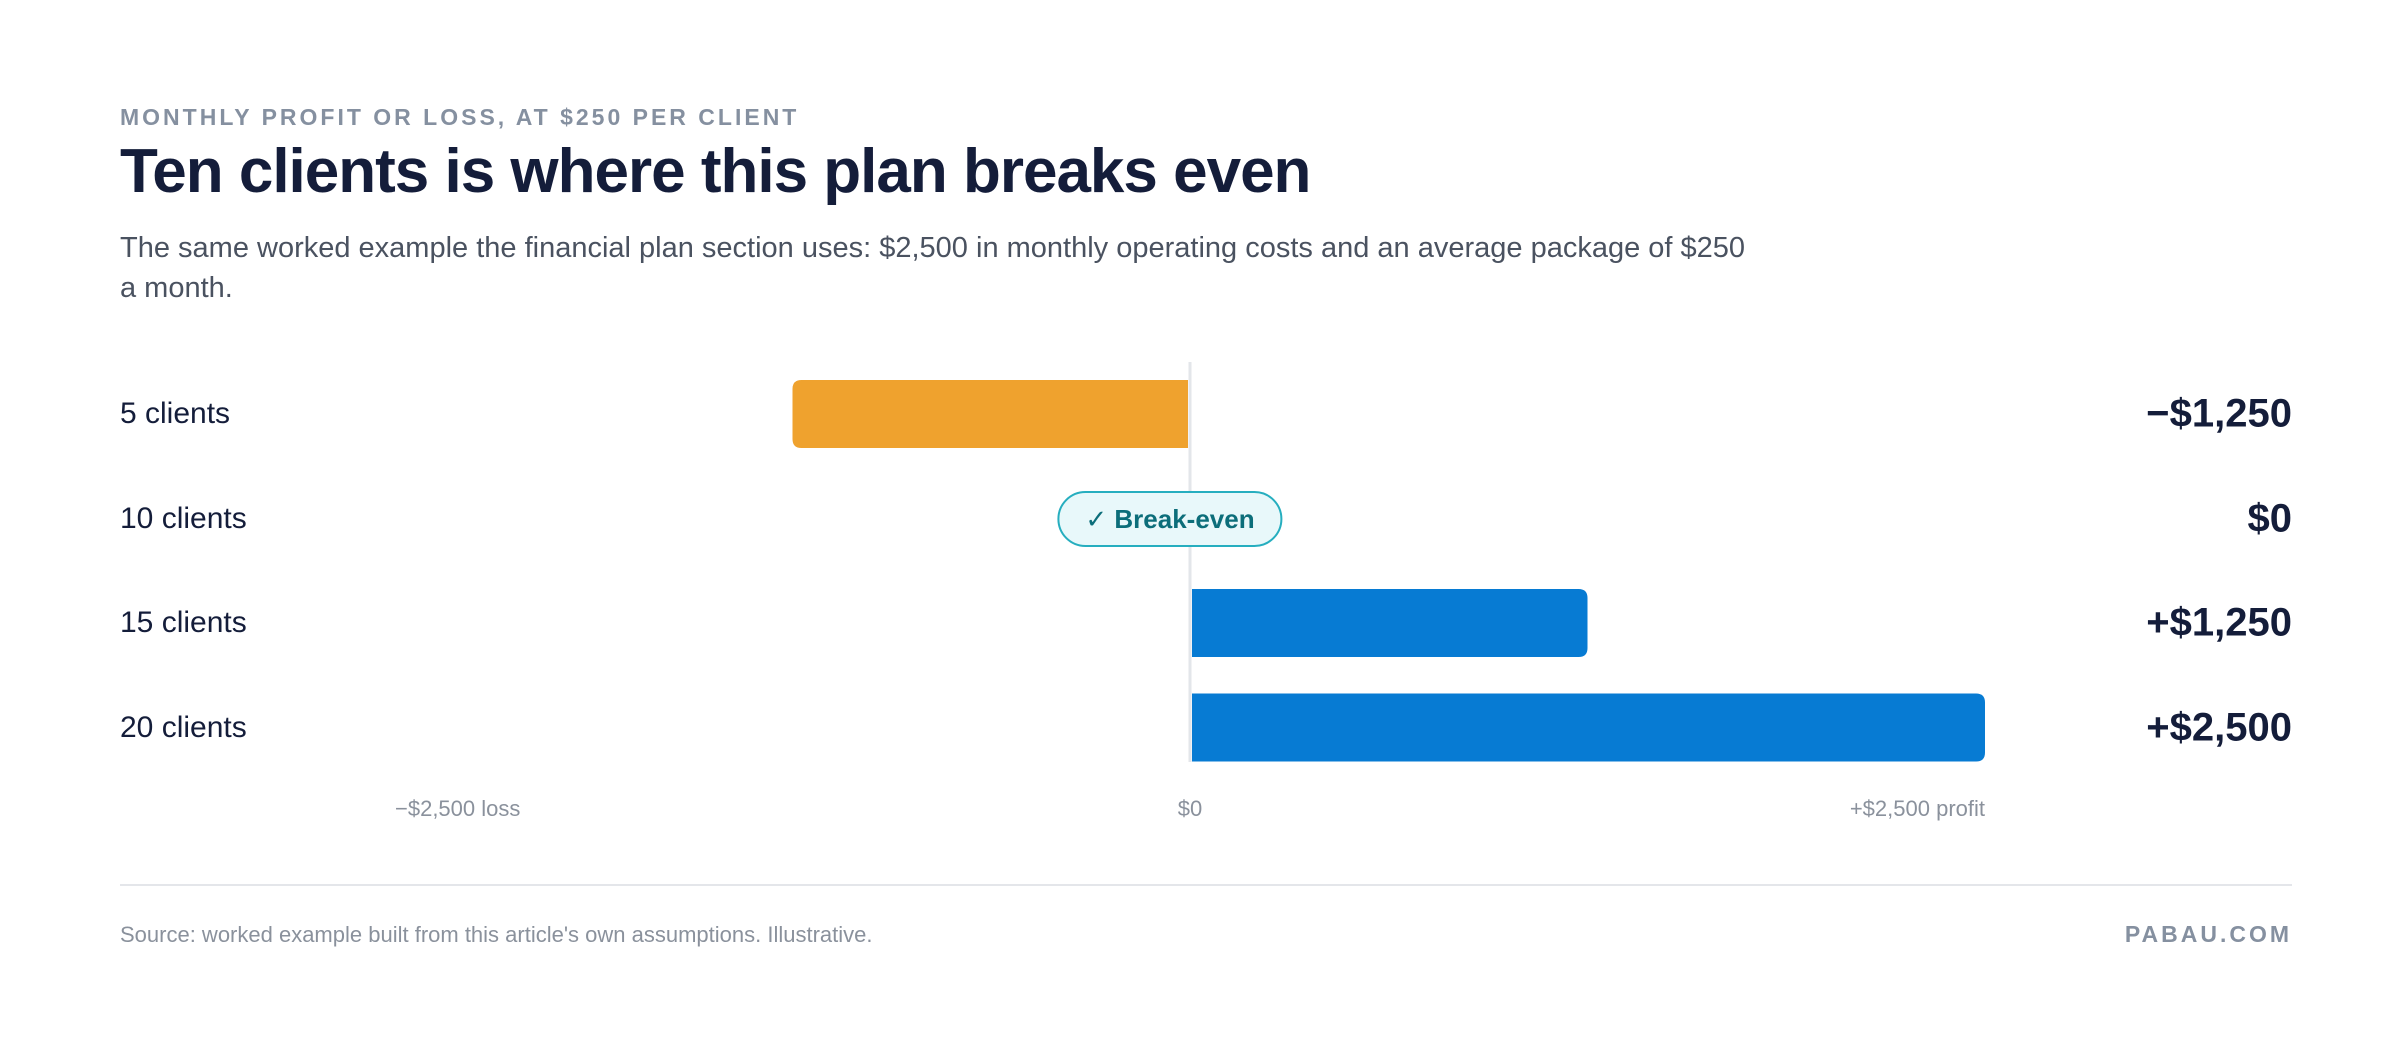 This screenshot has width=2400, height=1054. I want to click on bar-5-clients, so click(990, 414).